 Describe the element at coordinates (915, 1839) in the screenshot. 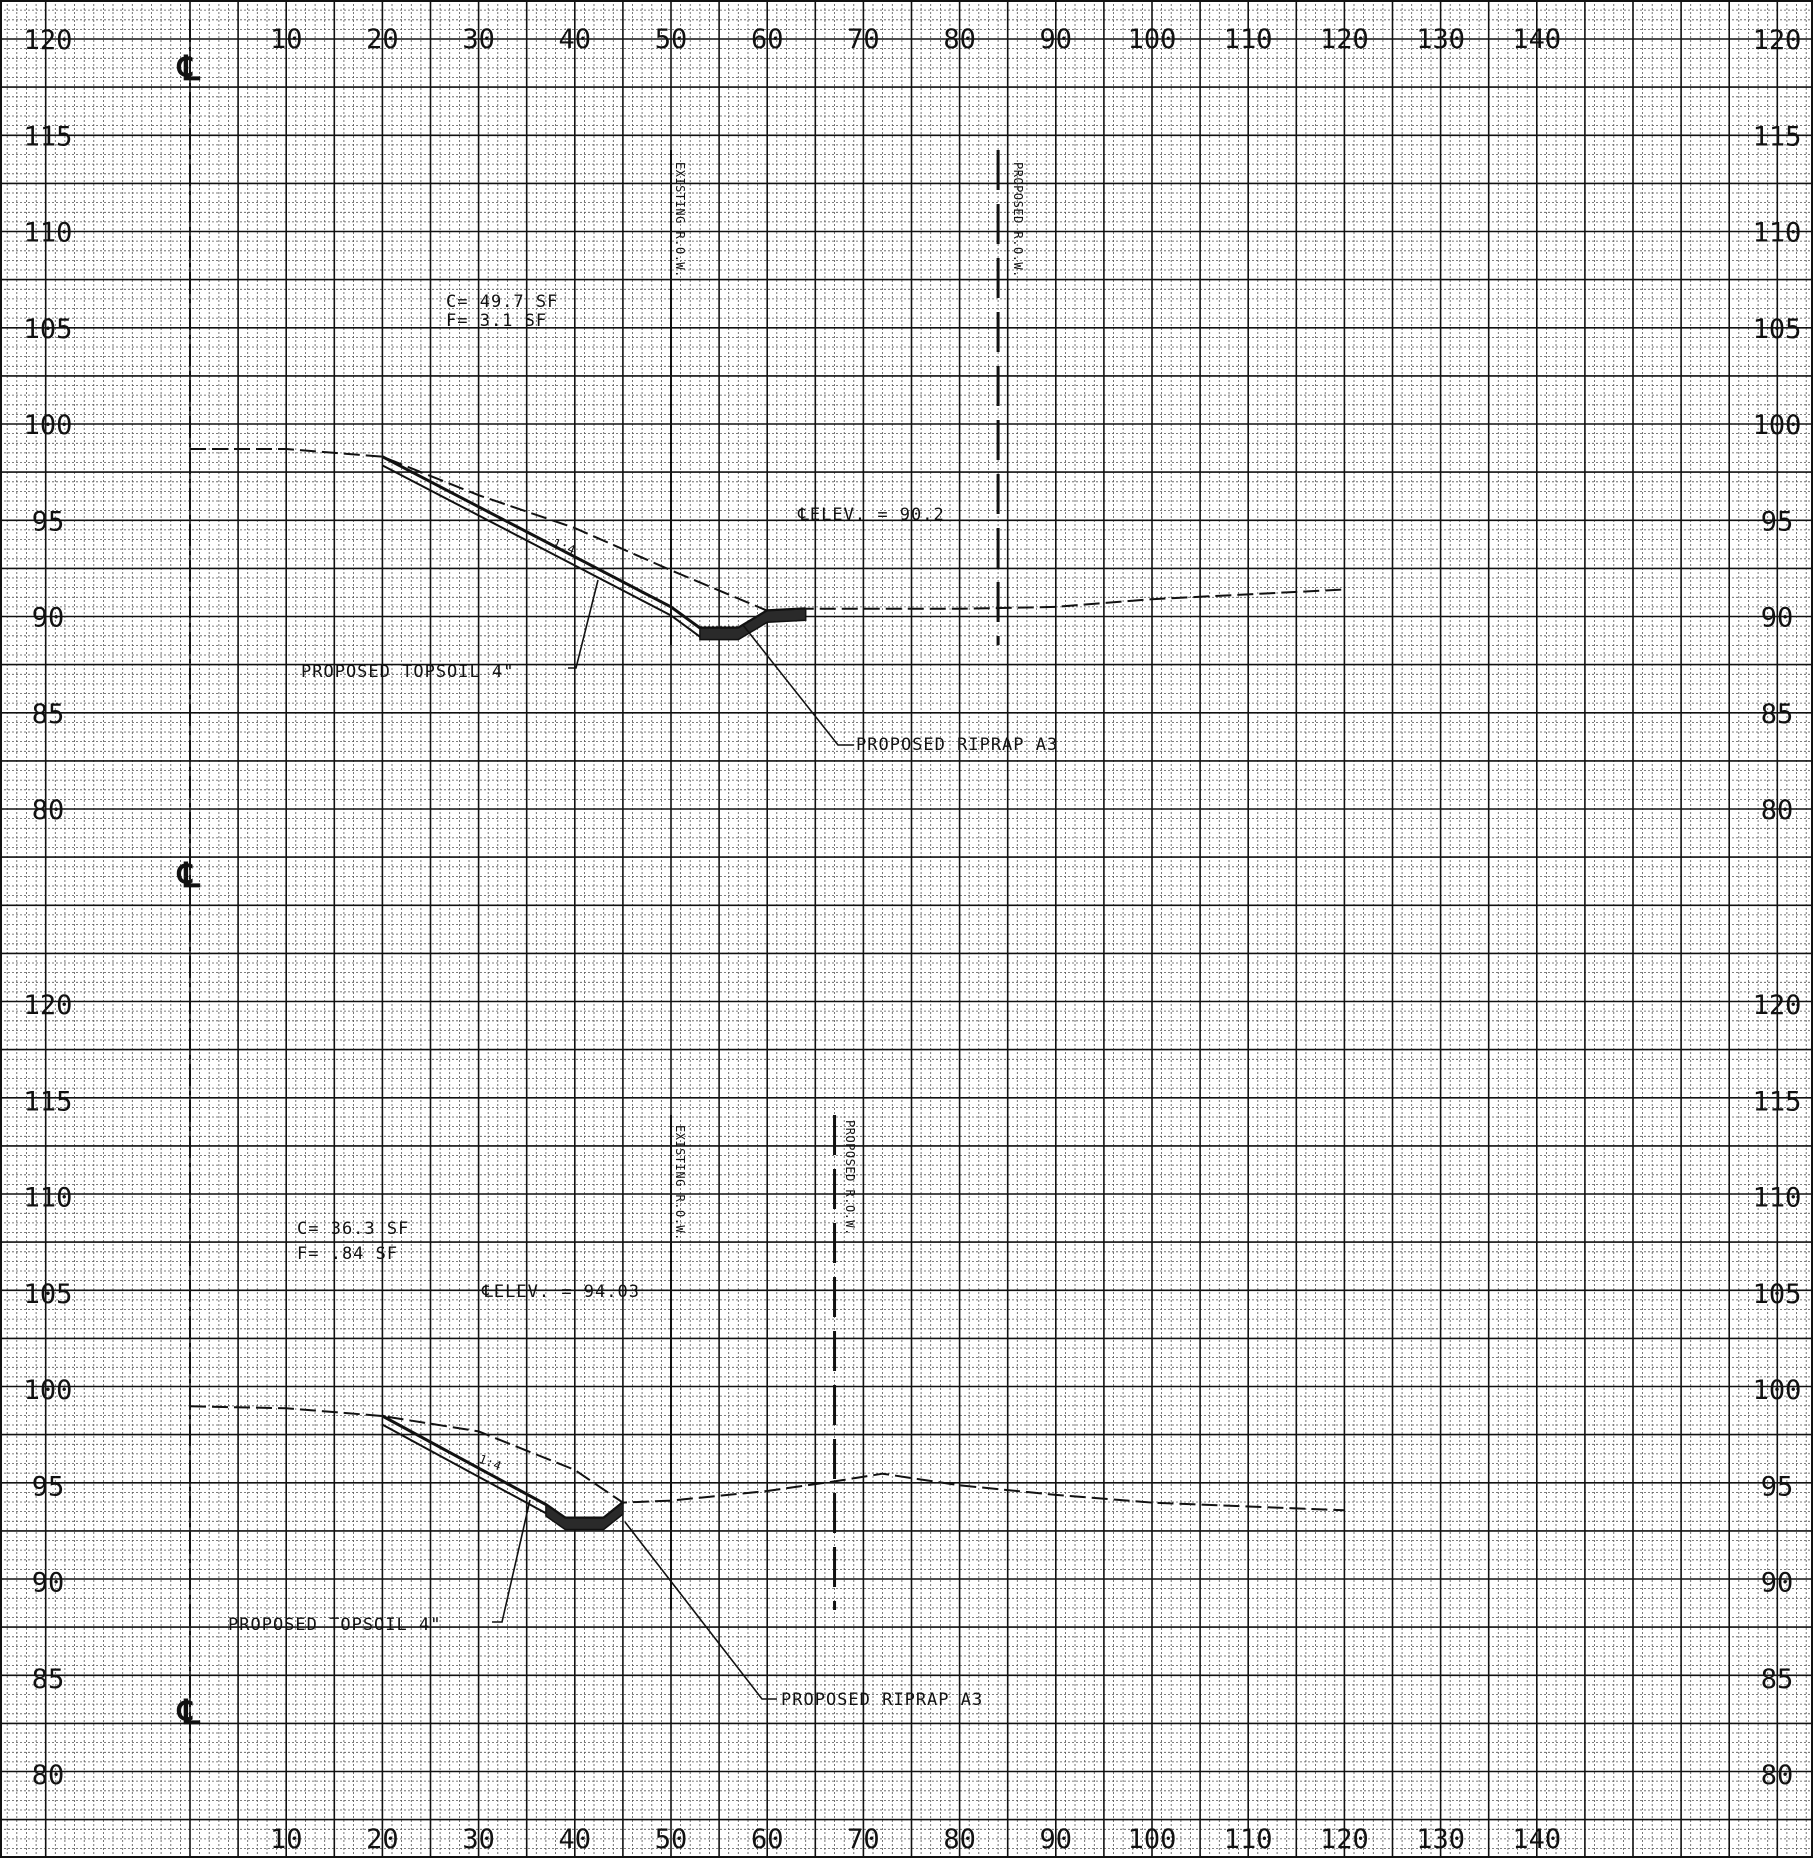

I see `x-axis-bottom: 10 20 30 40 50 60 70 80 90 100 110 120 130 140` at that location.